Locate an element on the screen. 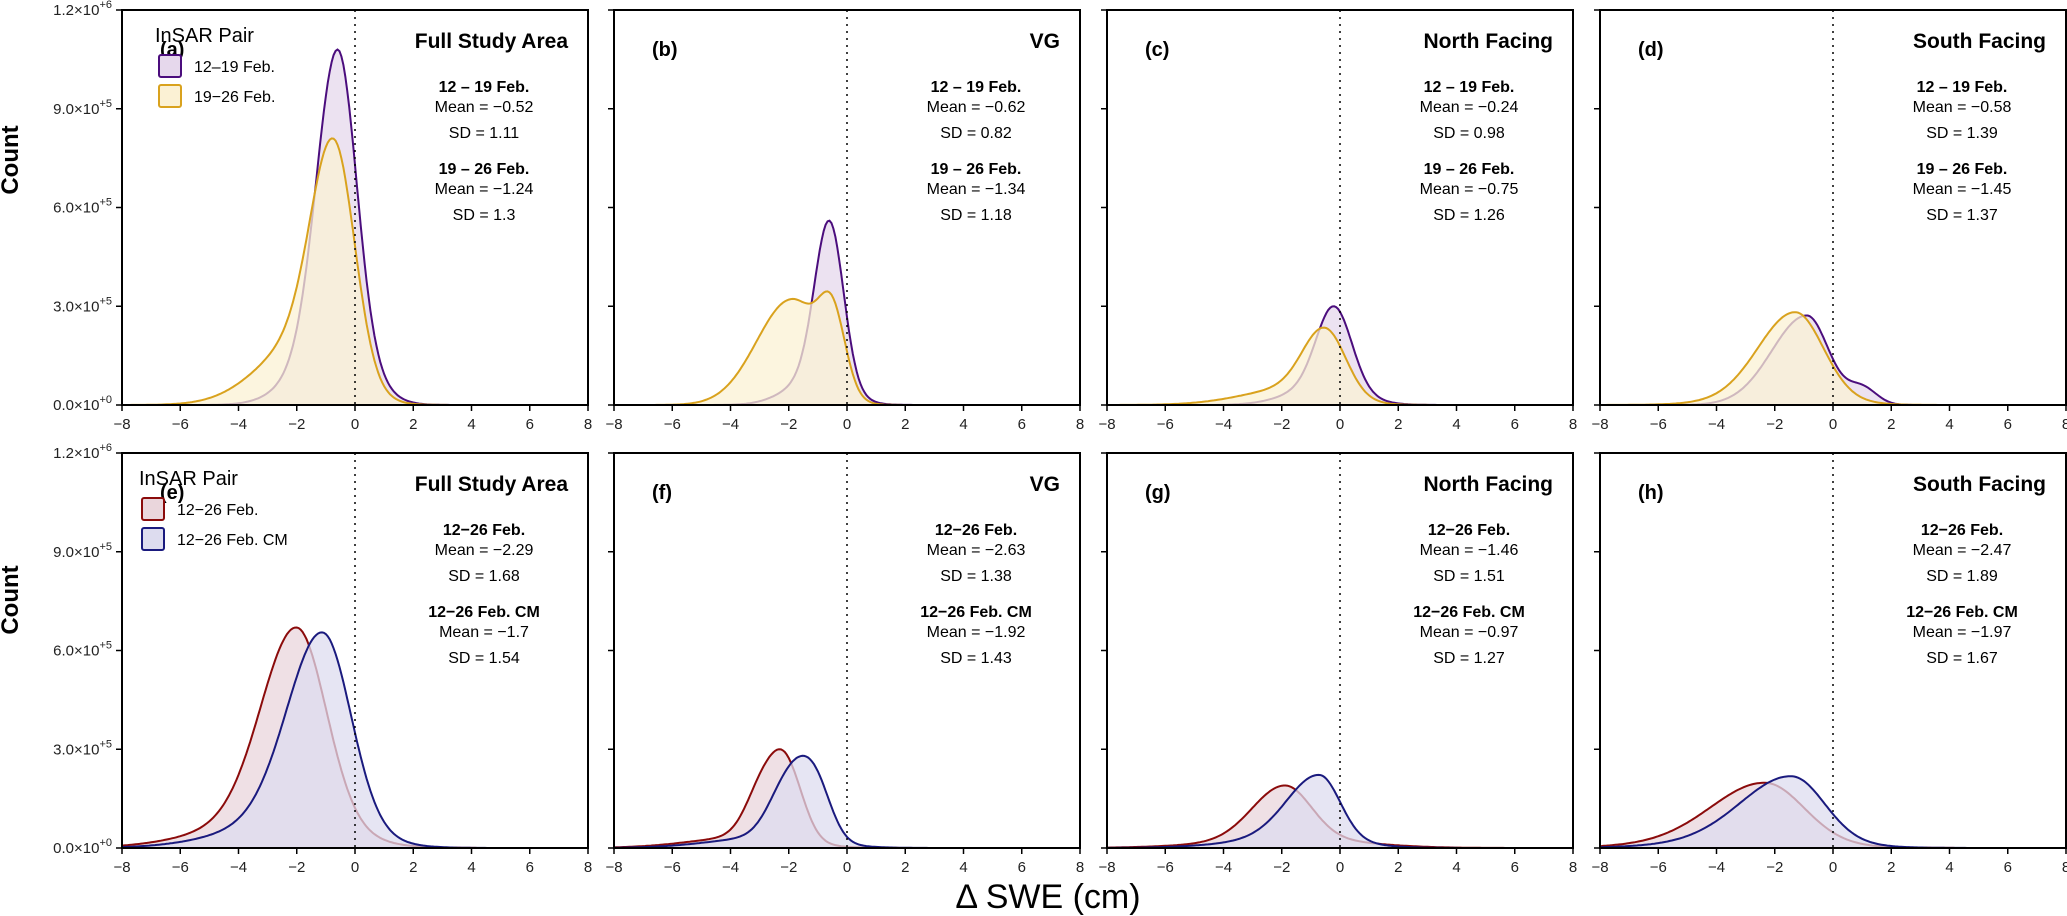 The width and height of the screenshot is (2067, 916). stat-sd: SD = 1.27 is located at coordinates (1469, 658).